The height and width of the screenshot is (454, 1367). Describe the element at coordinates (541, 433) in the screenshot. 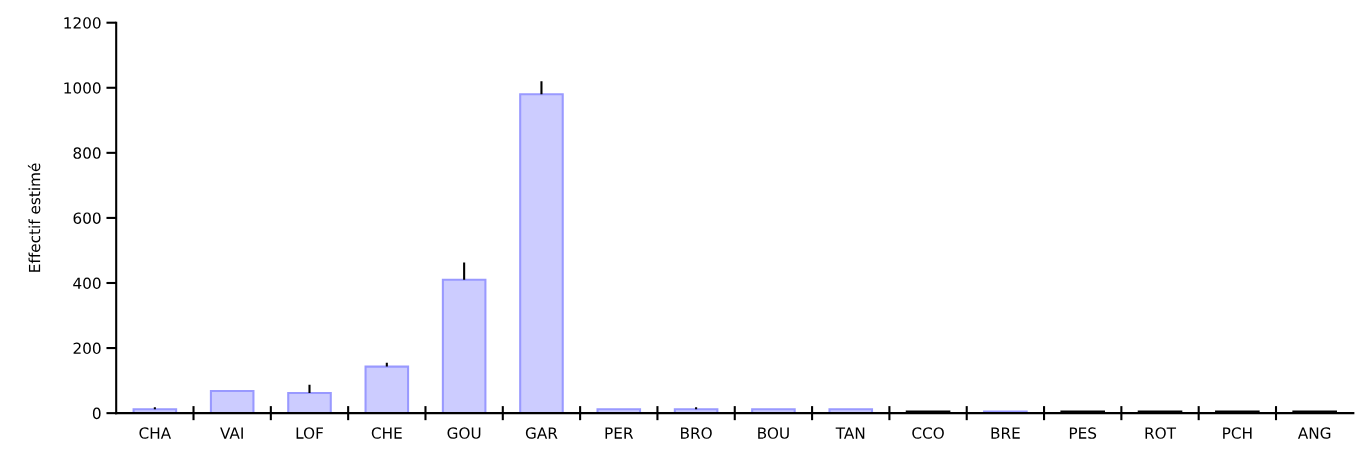

I see `x-tick-label: GAR` at that location.